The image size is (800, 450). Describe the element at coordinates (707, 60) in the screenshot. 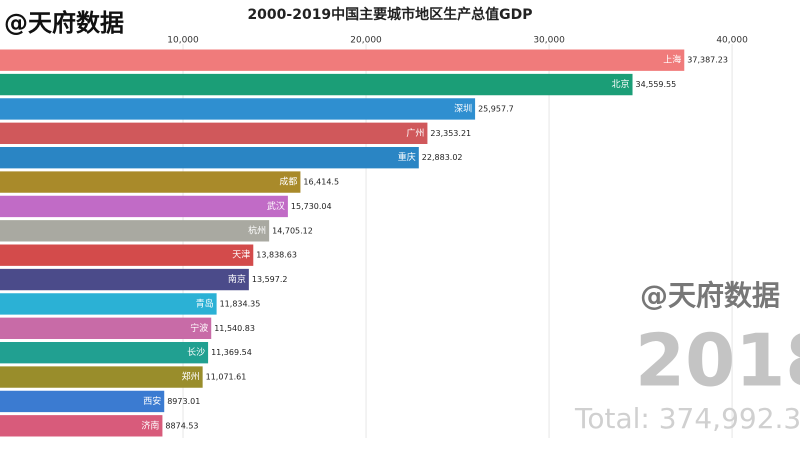

I see `value-label: 37,387.23` at that location.